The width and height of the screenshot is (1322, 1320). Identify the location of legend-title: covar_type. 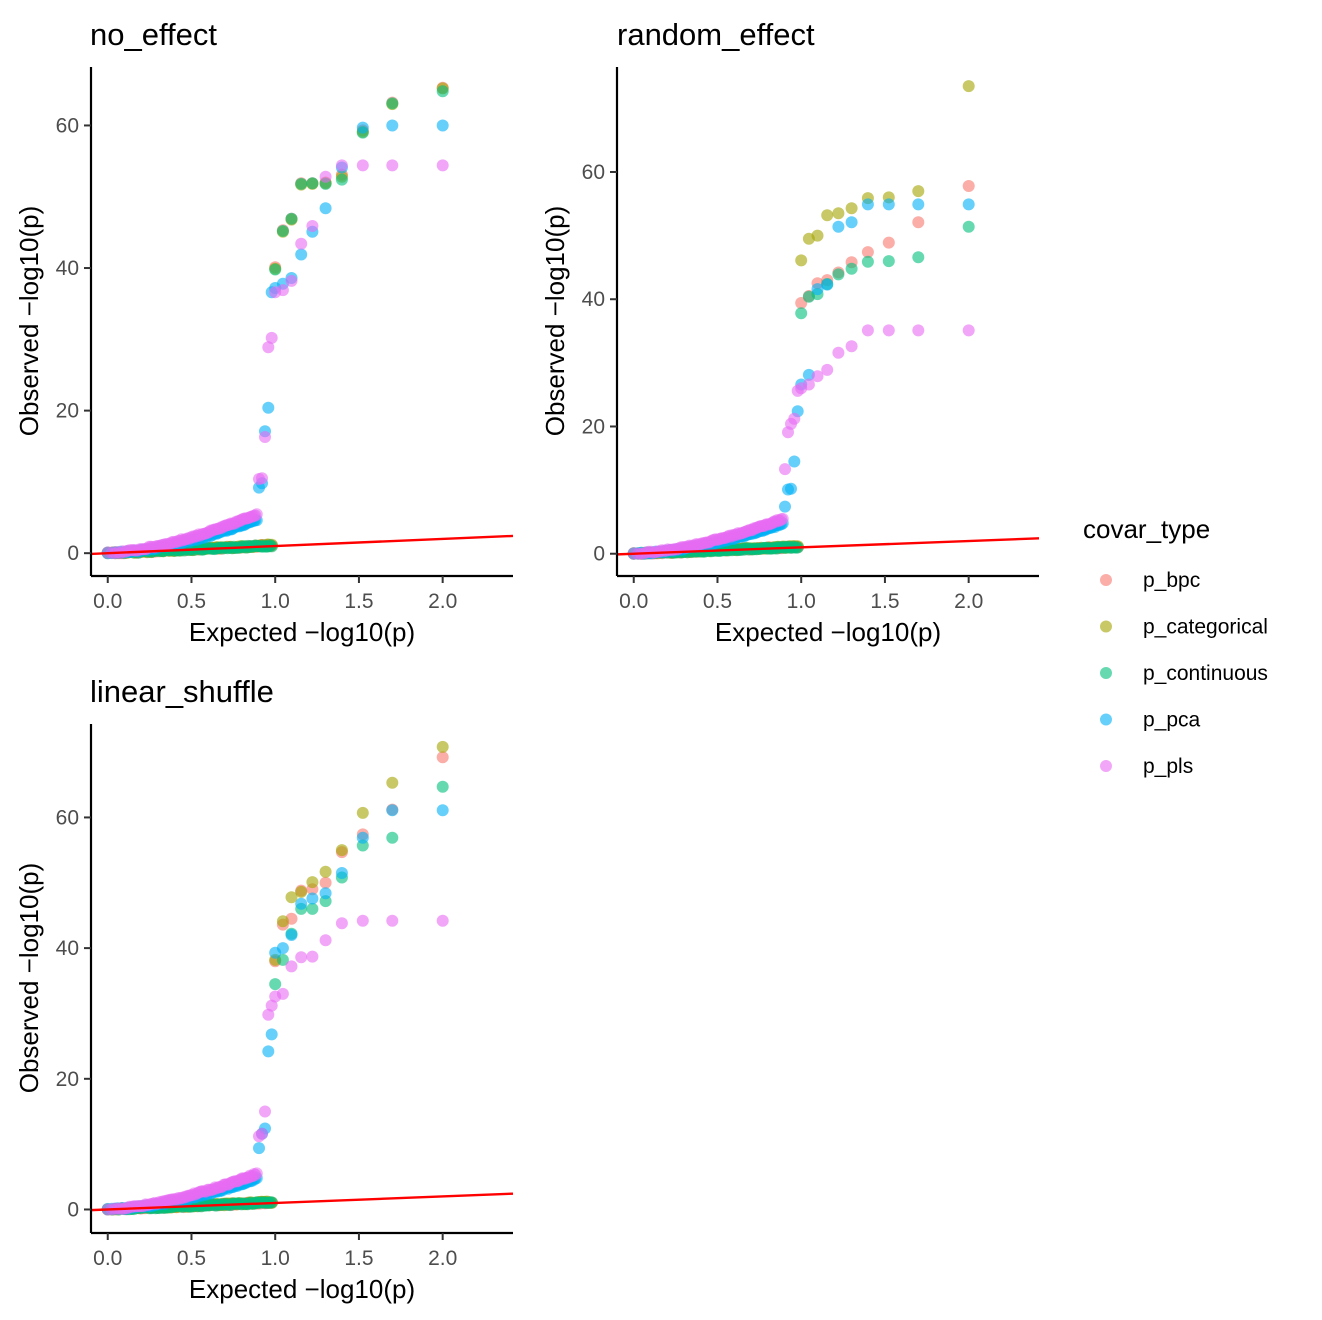
(1146, 529).